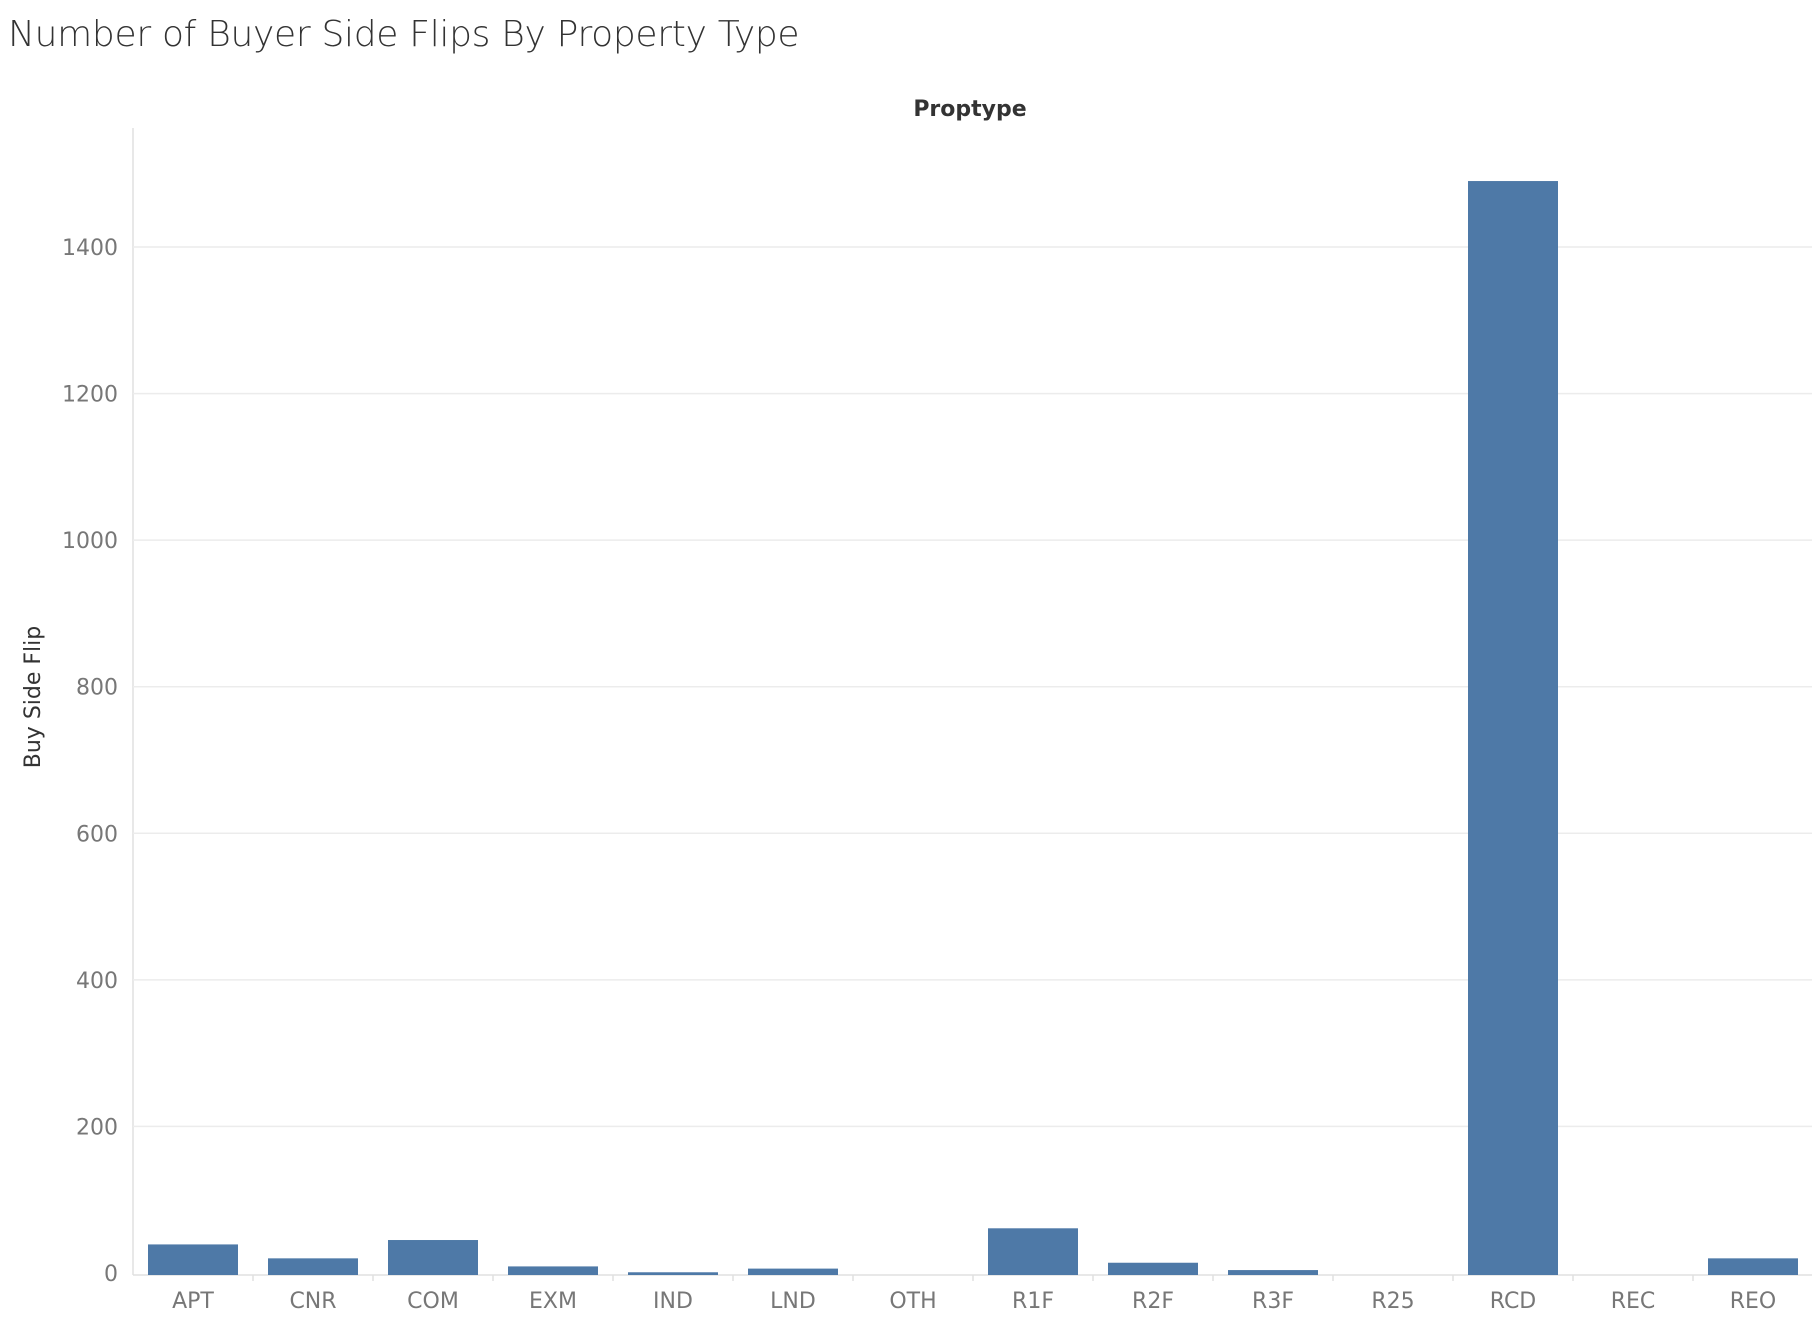  I want to click on x-tick-label: EXM, so click(553, 1301).